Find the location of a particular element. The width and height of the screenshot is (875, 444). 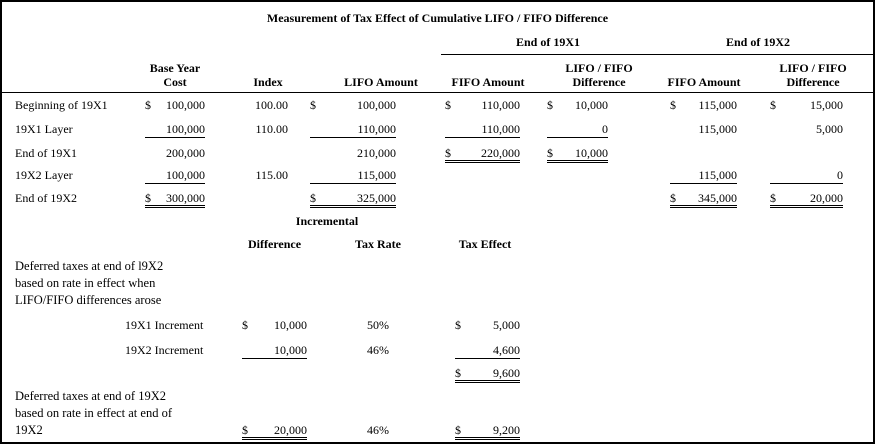

cell-end-19x2-lifo-amount: $325,000 is located at coordinates (353, 199).